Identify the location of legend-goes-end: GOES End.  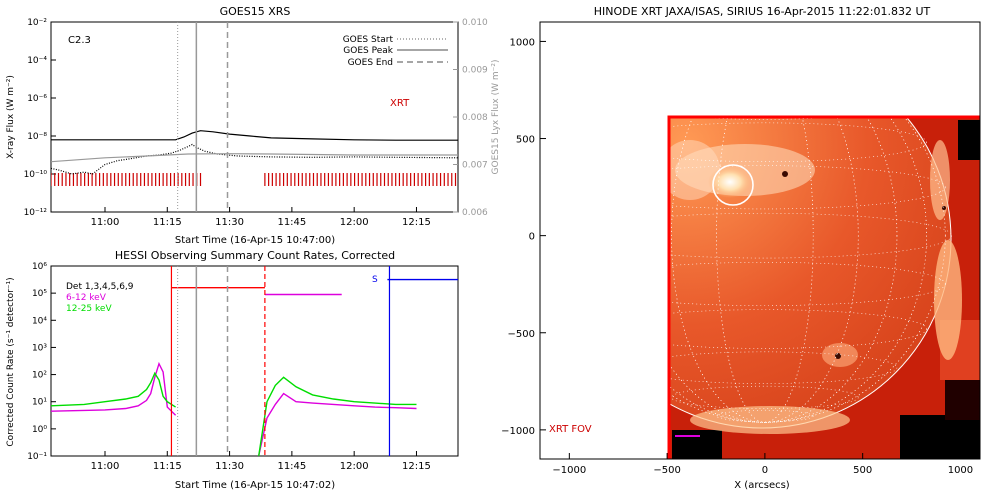
(370, 63).